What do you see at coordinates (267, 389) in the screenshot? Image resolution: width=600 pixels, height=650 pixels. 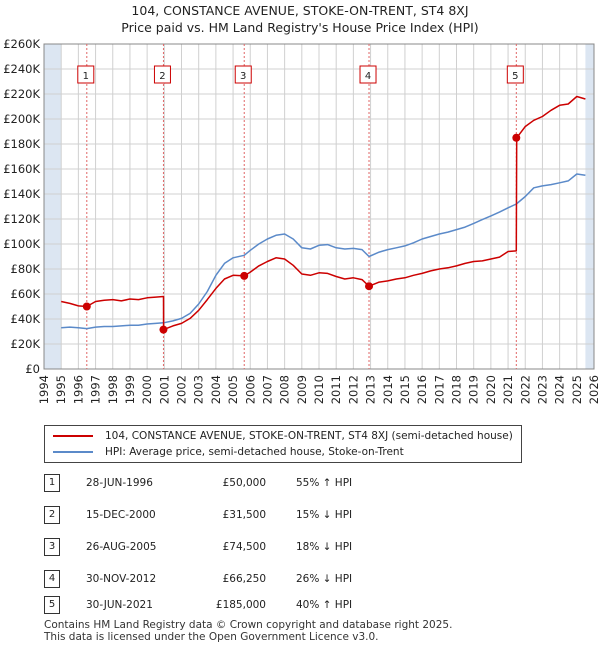 I see `x-tick-label: 2007` at bounding box center [267, 389].